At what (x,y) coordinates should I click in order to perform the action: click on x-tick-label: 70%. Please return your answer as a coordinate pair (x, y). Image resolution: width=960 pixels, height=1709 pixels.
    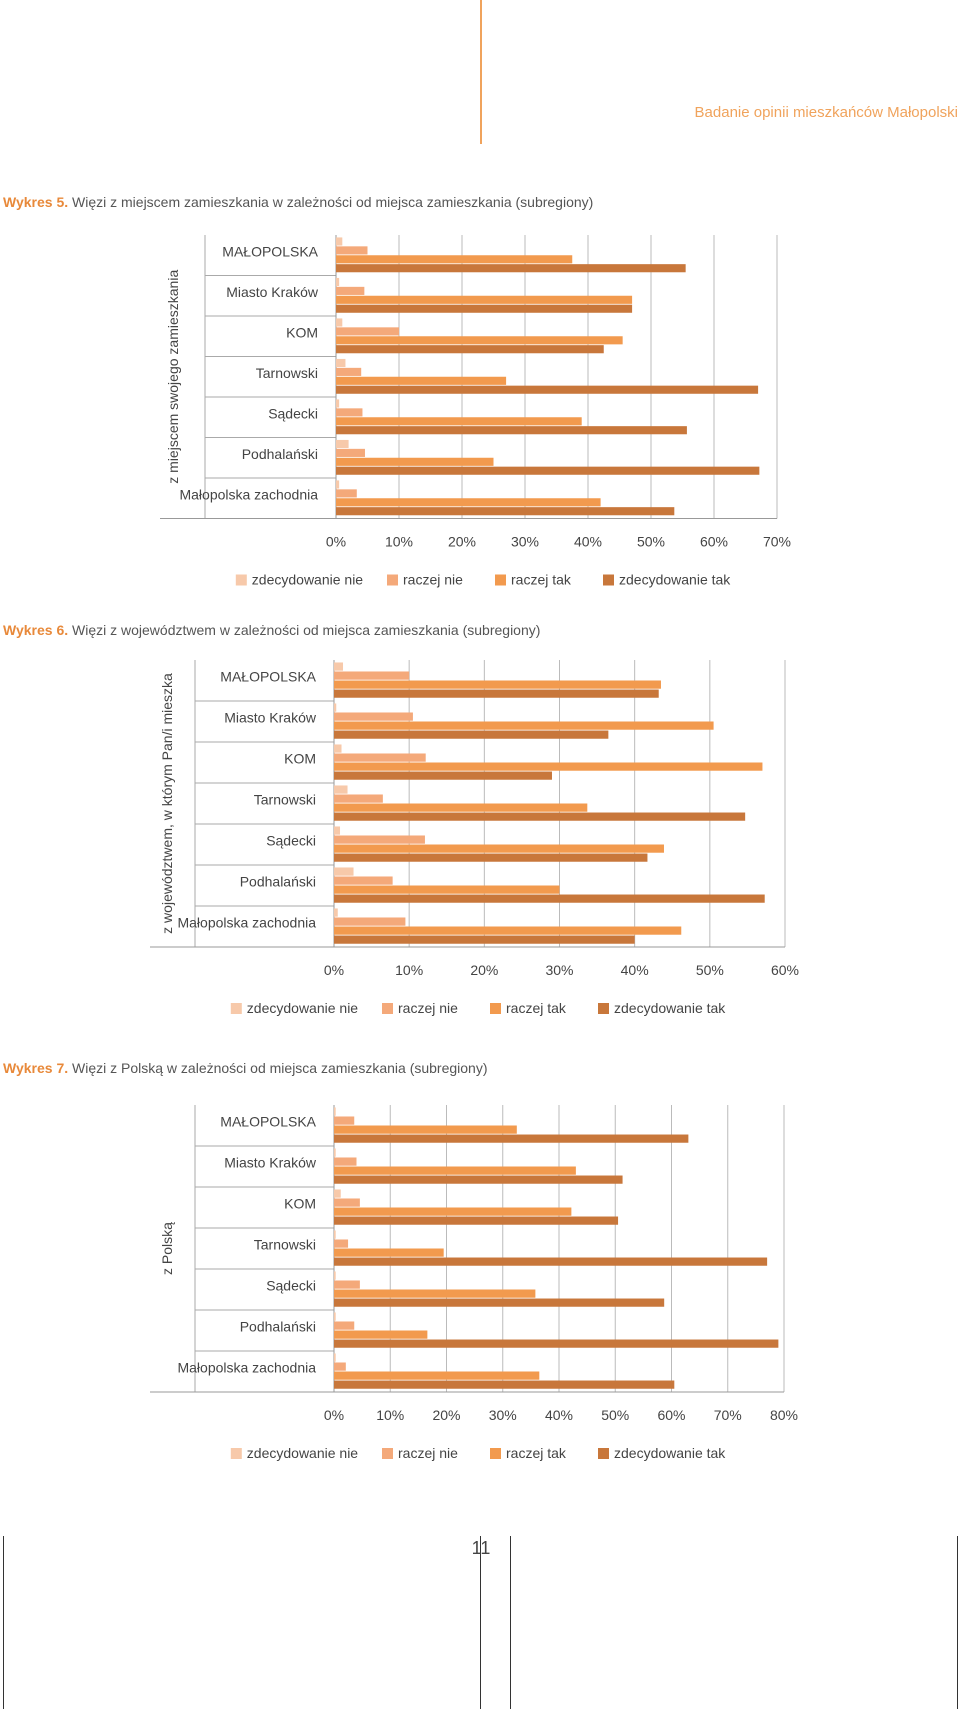
    Looking at the image, I should click on (777, 542).